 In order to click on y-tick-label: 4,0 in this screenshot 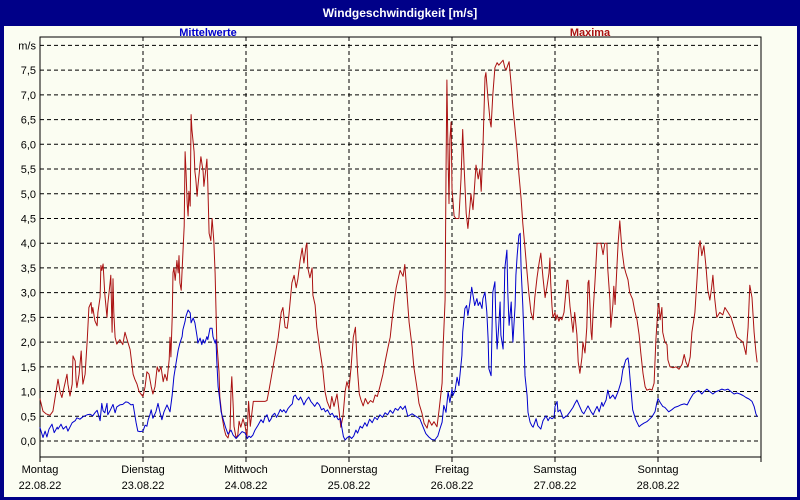, I will do `click(28, 244)`.